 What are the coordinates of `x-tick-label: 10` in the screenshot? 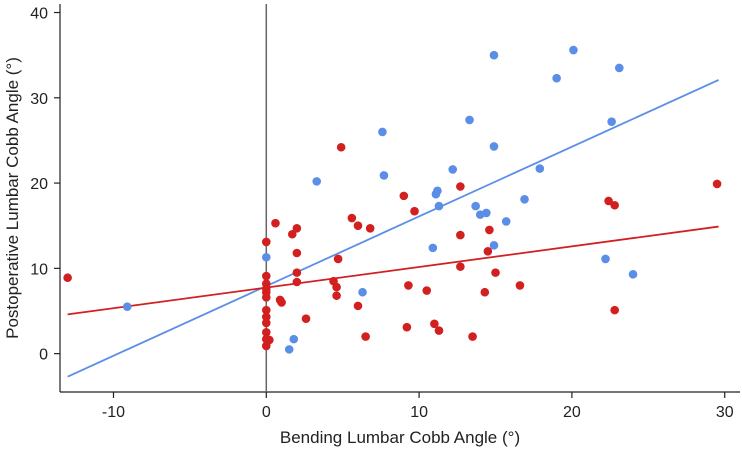 It's located at (419, 412).